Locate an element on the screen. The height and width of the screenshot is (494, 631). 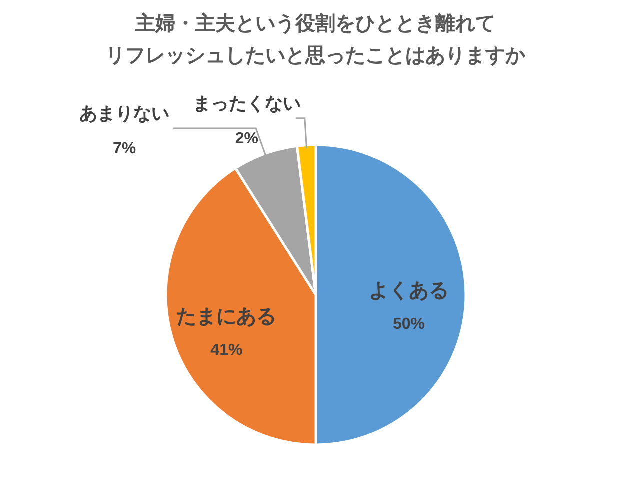
data-label: 41% is located at coordinates (226, 350).